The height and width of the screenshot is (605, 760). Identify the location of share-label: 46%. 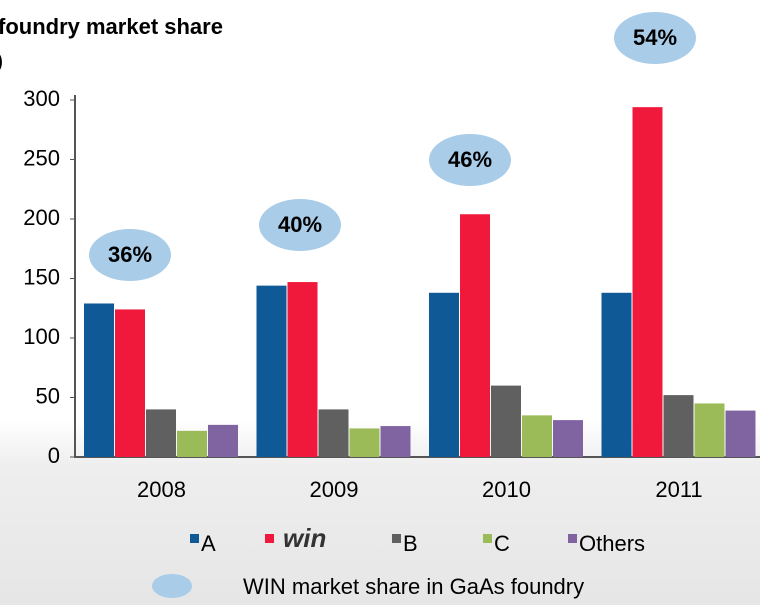
(470, 159).